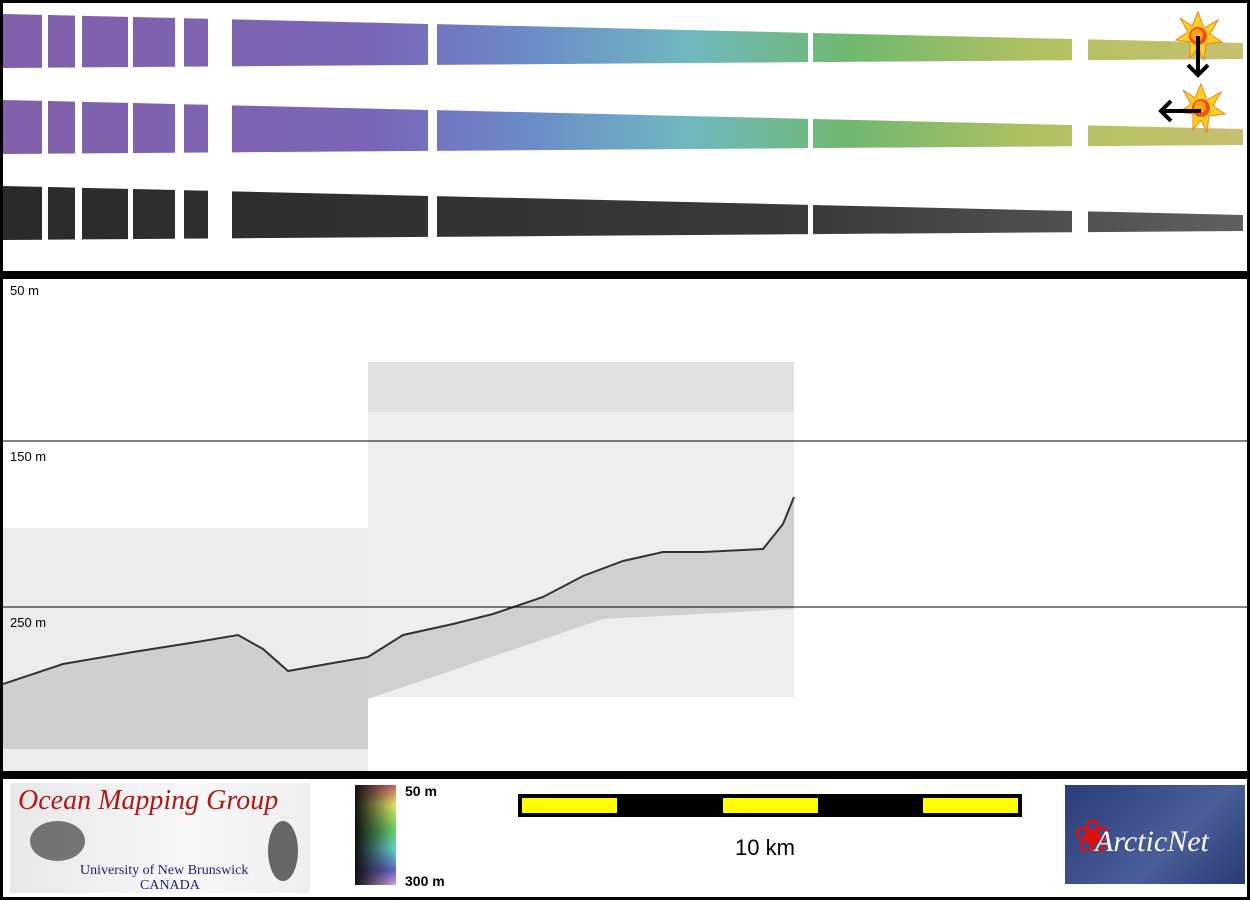 This screenshot has width=1250, height=900. Describe the element at coordinates (1198, 57) in the screenshot. I see `arrow-down-icon` at that location.